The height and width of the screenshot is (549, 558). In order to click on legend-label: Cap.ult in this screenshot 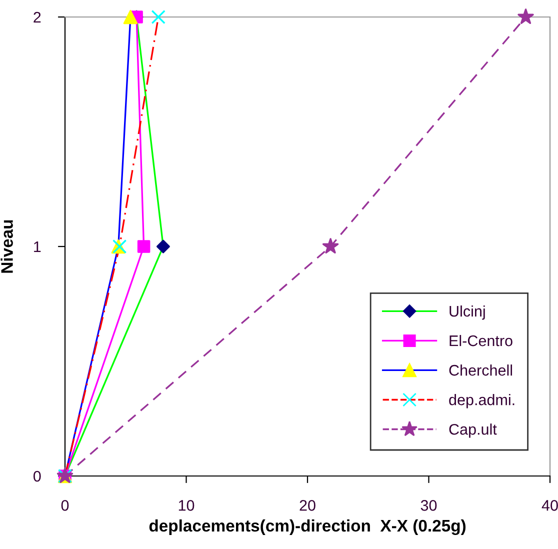, I will do `click(473, 431)`.